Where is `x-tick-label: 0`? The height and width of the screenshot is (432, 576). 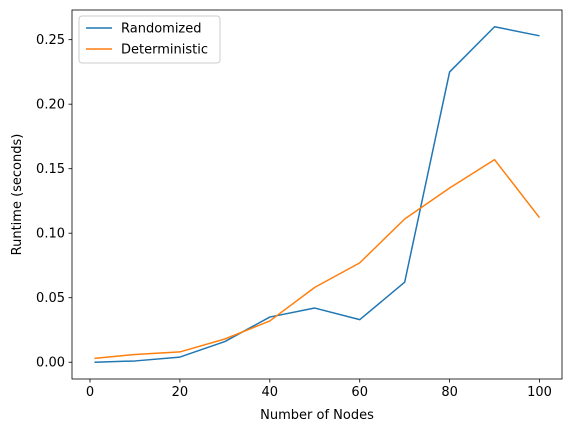
x-tick-label: 0 is located at coordinates (90, 392).